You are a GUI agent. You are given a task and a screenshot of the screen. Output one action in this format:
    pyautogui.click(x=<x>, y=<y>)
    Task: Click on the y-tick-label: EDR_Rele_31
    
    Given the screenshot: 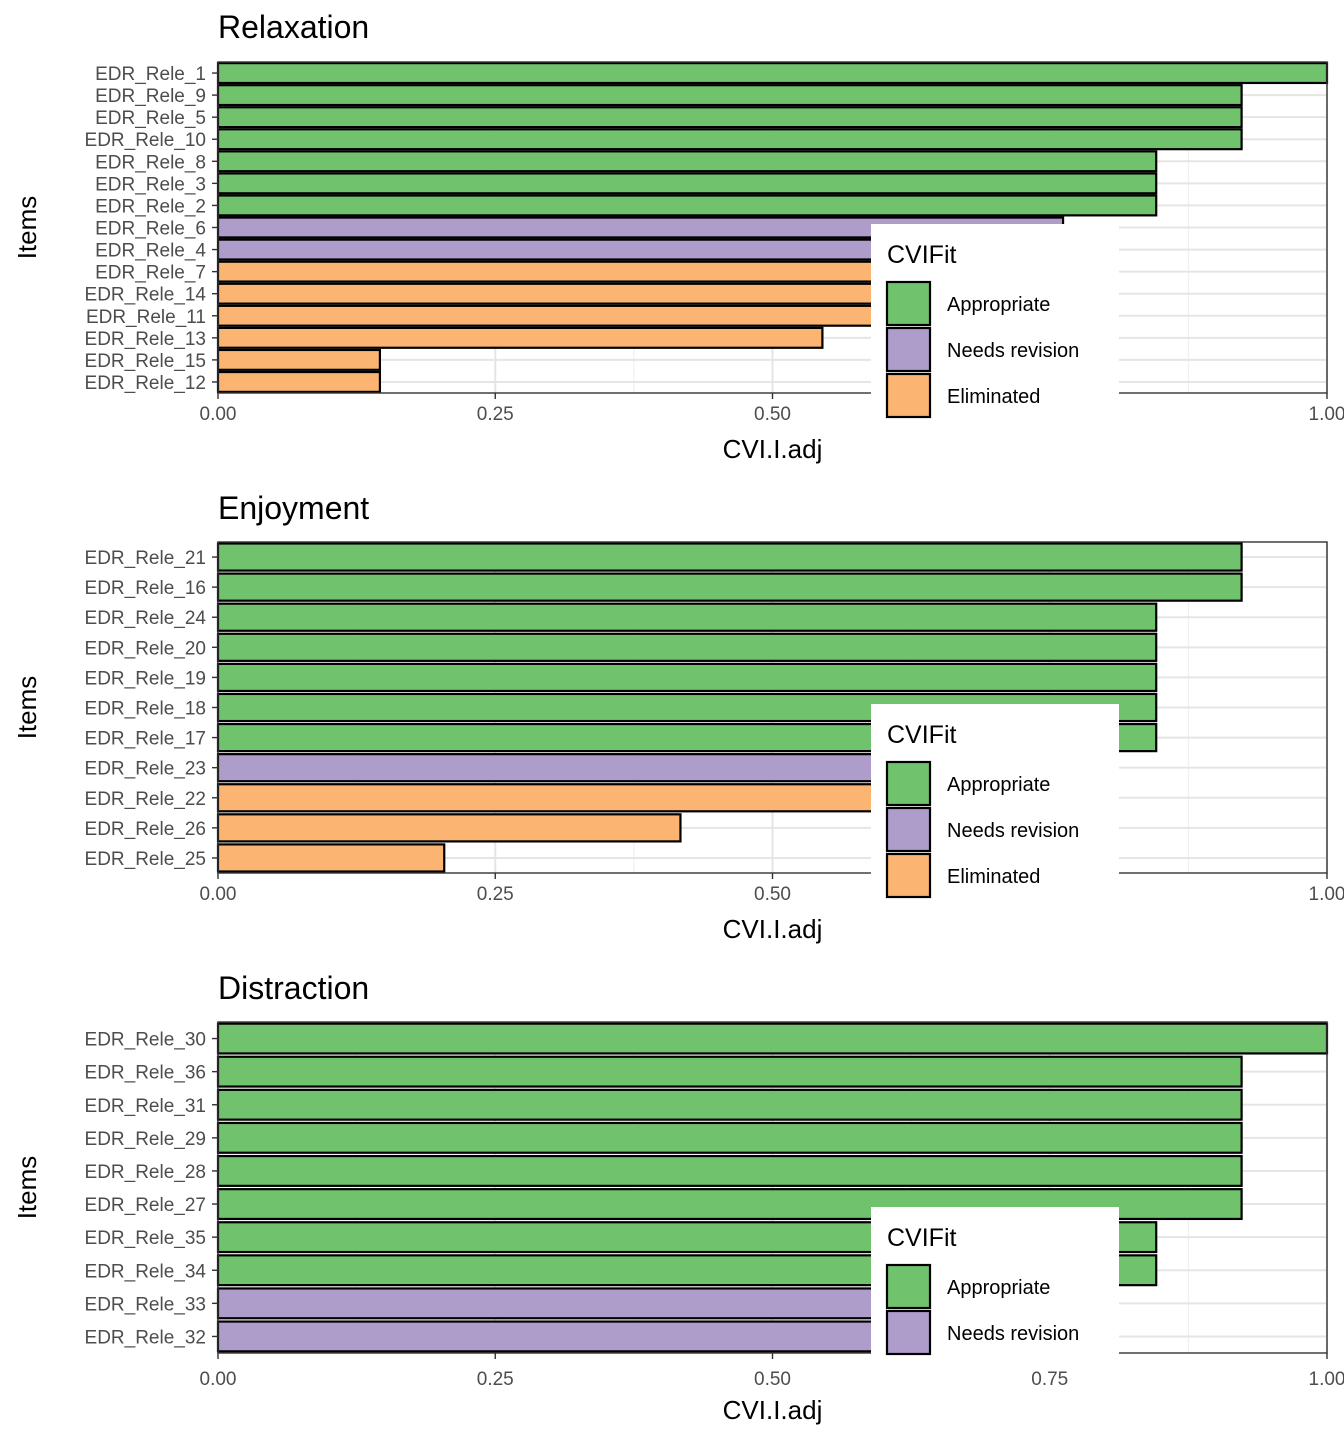 What is the action you would take?
    pyautogui.click(x=145, y=1106)
    